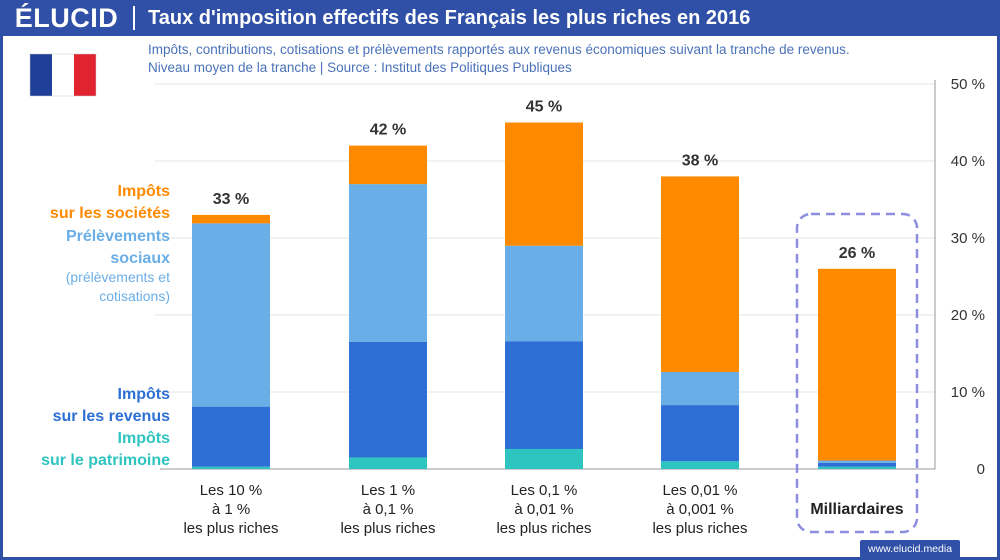 The height and width of the screenshot is (560, 1000). What do you see at coordinates (544, 490) in the screenshot?
I see `x-category-label: Les 0,1 %` at bounding box center [544, 490].